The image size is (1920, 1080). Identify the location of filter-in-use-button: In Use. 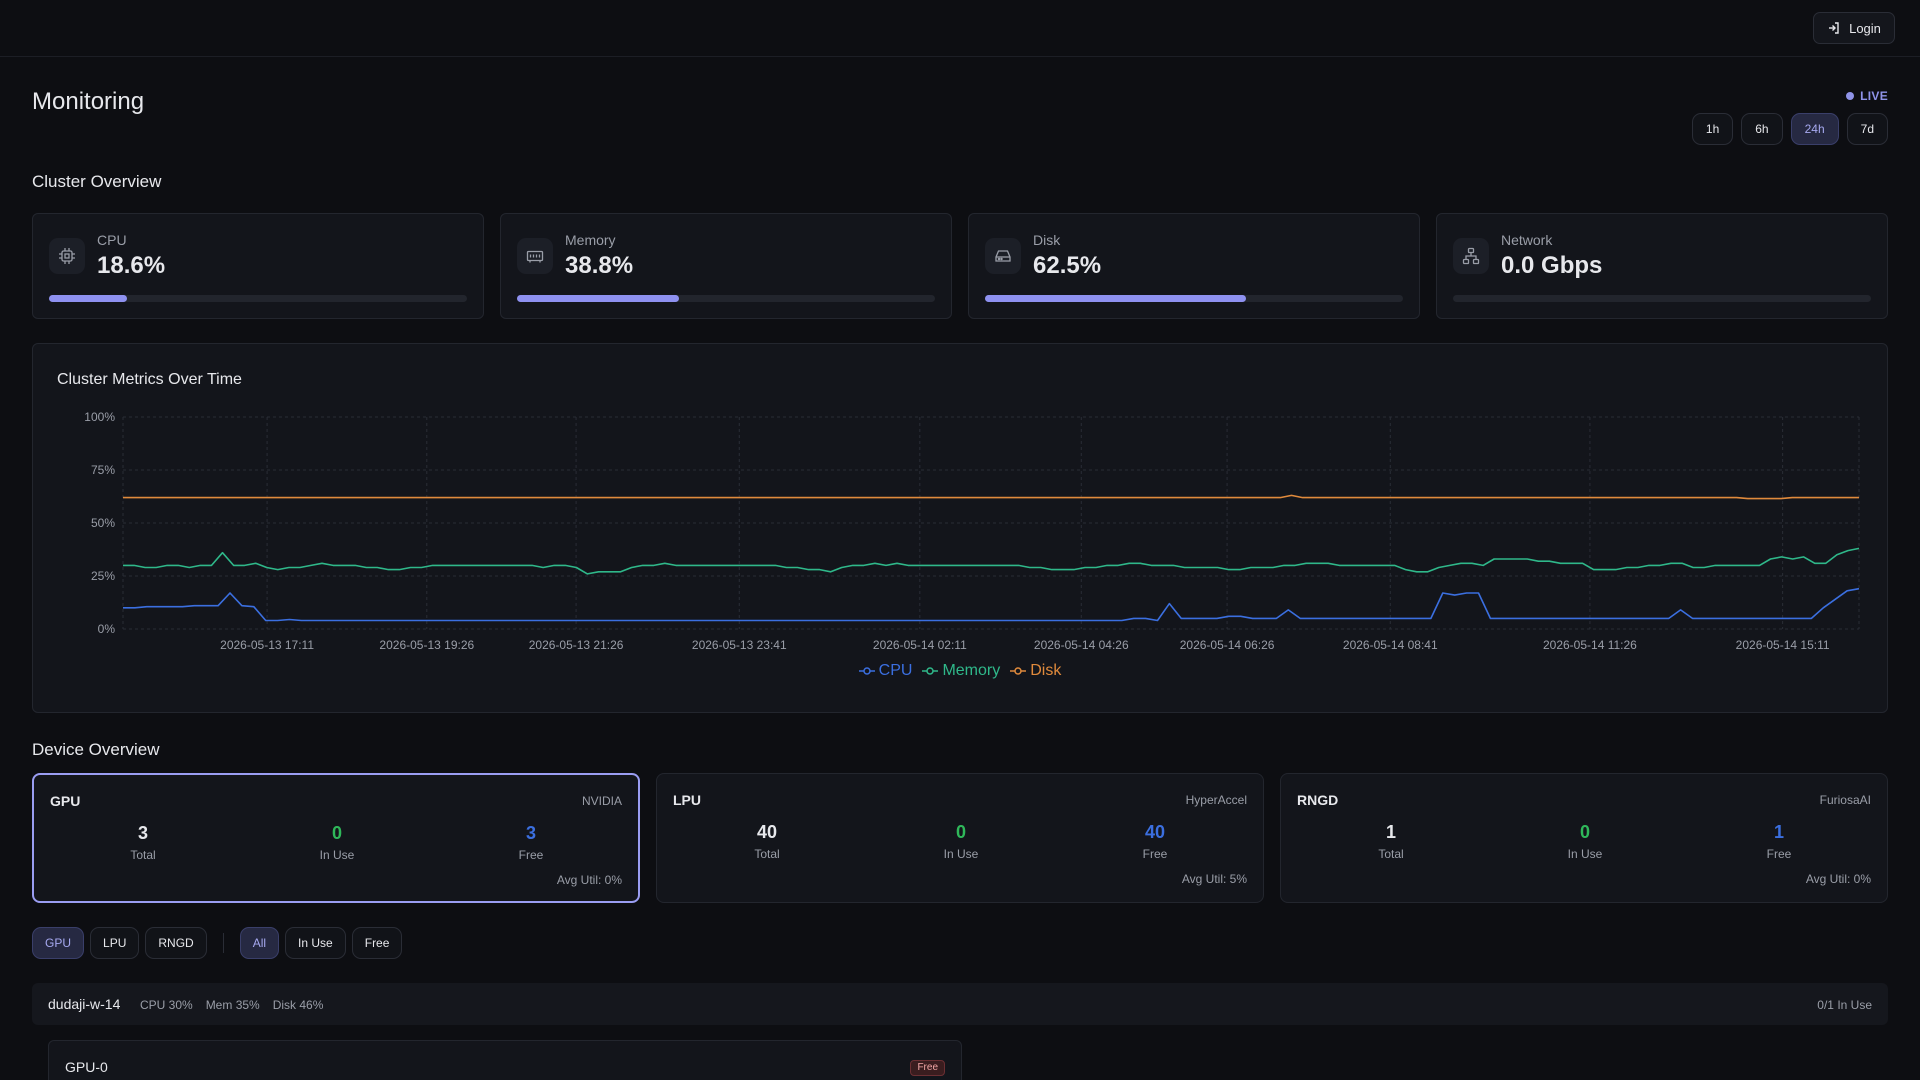
(315, 943).